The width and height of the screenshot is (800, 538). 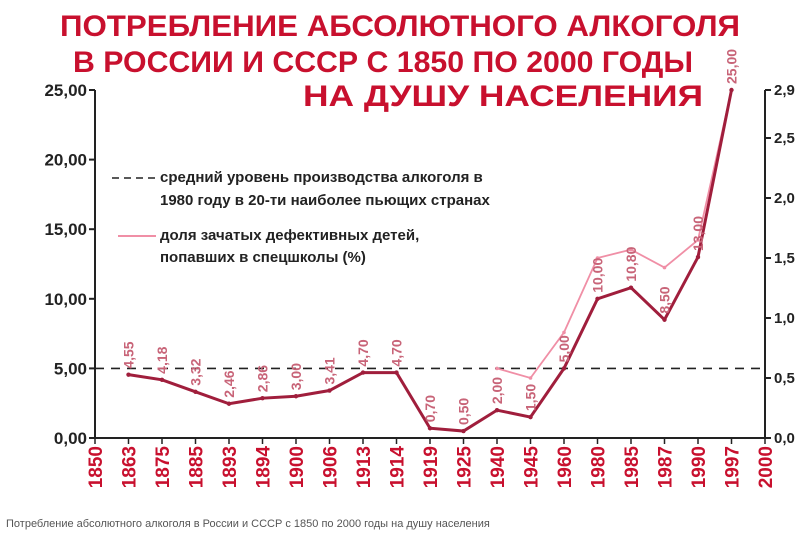 What do you see at coordinates (289, 235) in the screenshot?
I see `legend-series-line-1: доля зачатых дефективных детей,` at bounding box center [289, 235].